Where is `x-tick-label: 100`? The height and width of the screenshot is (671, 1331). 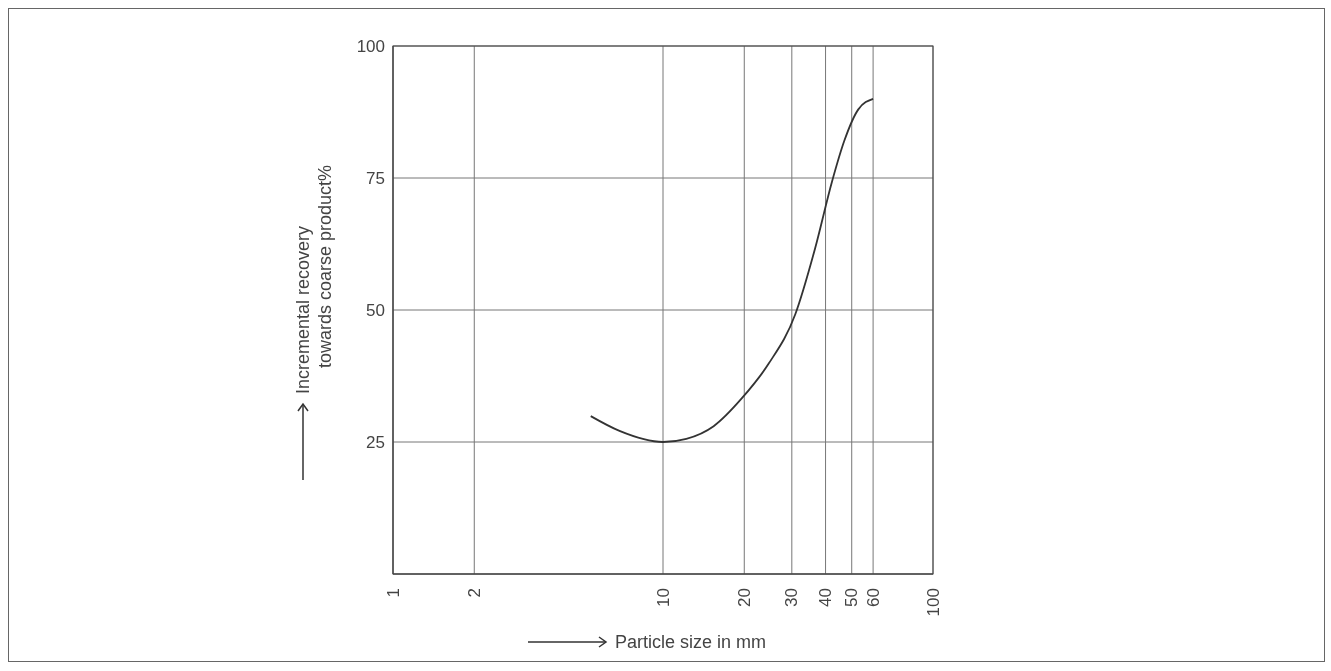 x-tick-label: 100 is located at coordinates (933, 602).